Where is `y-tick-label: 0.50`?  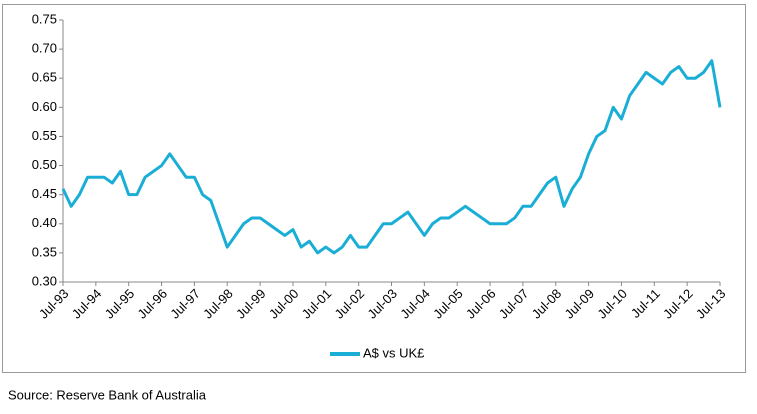
y-tick-label: 0.50 is located at coordinates (44, 164).